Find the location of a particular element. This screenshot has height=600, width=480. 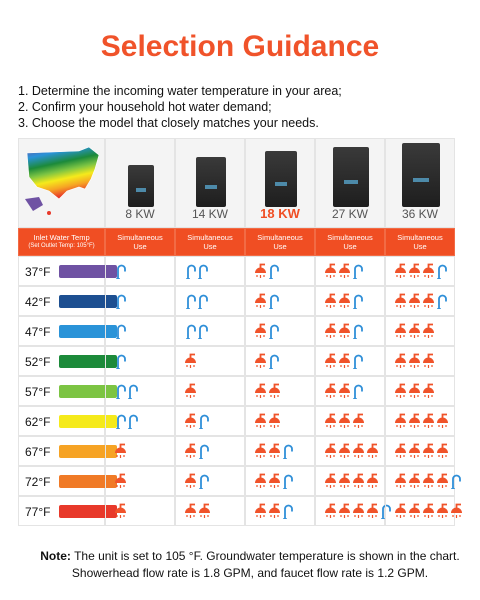

temp-cell: 72°F is located at coordinates (67, 481).